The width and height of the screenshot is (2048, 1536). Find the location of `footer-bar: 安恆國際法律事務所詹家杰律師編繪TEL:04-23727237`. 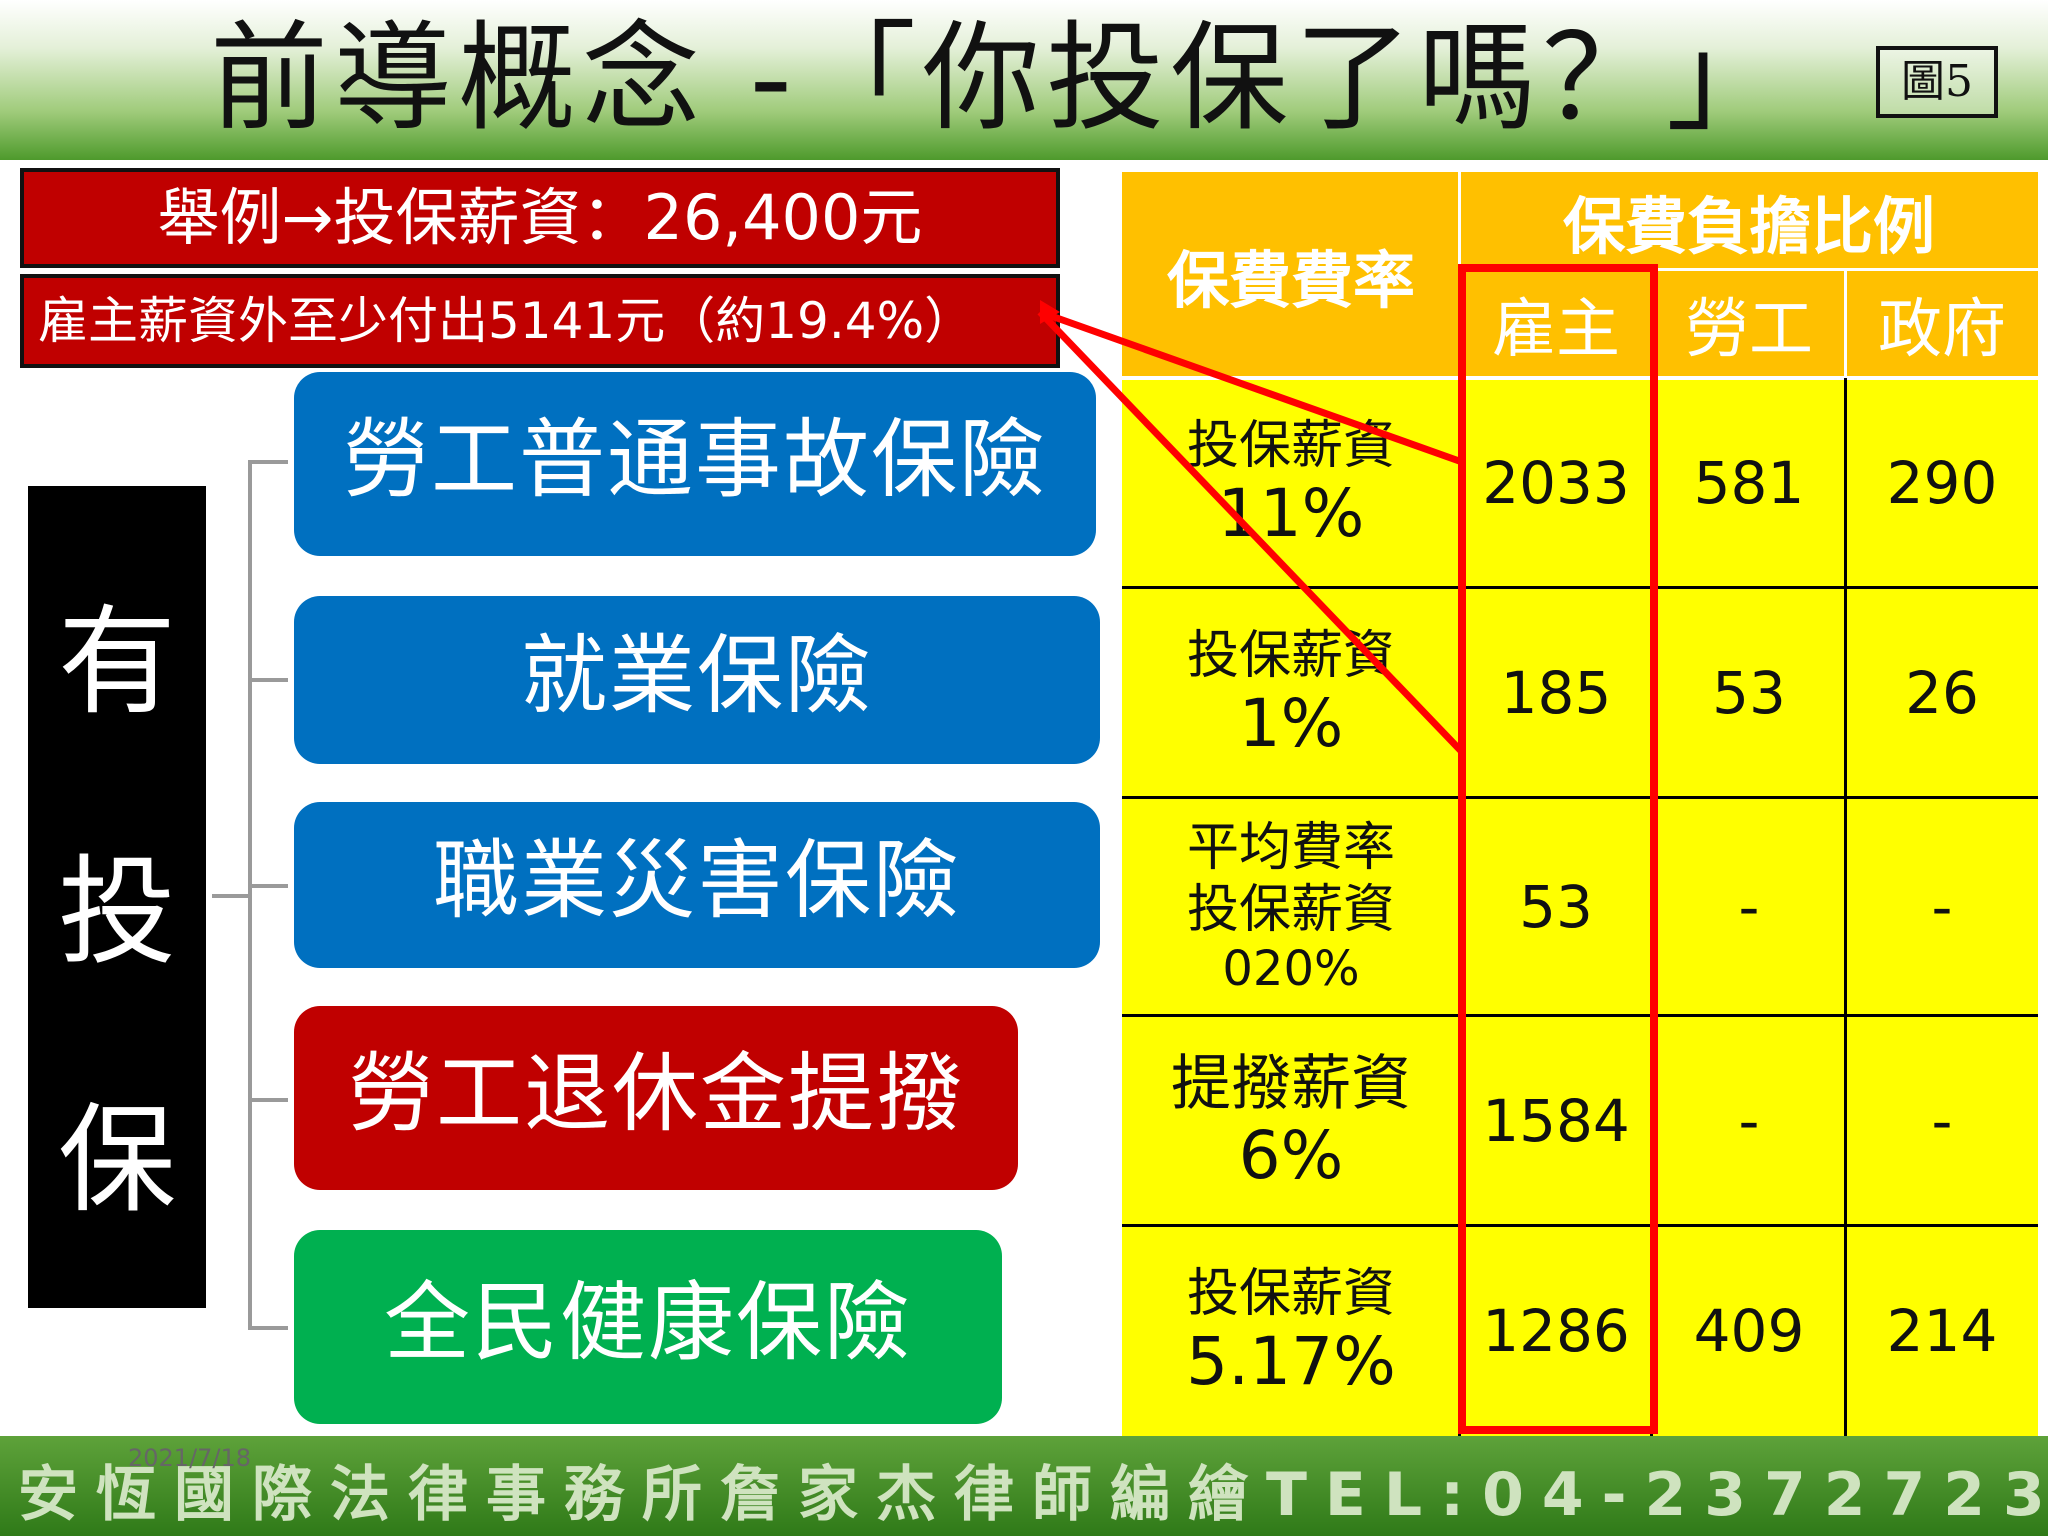

footer-bar: 安恆國際法律事務所詹家杰律師編繪TEL:04-23727237 is located at coordinates (1024, 1486).